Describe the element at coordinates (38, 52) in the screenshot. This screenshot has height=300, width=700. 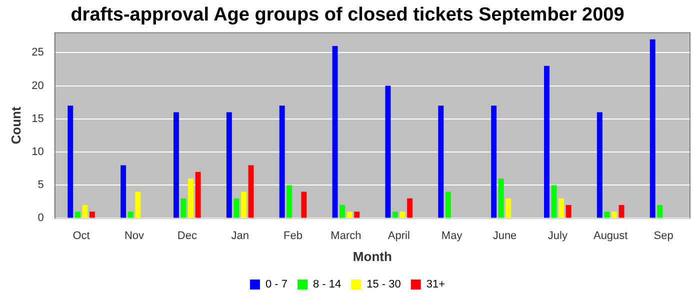
I see `y-tick-label: 25` at that location.